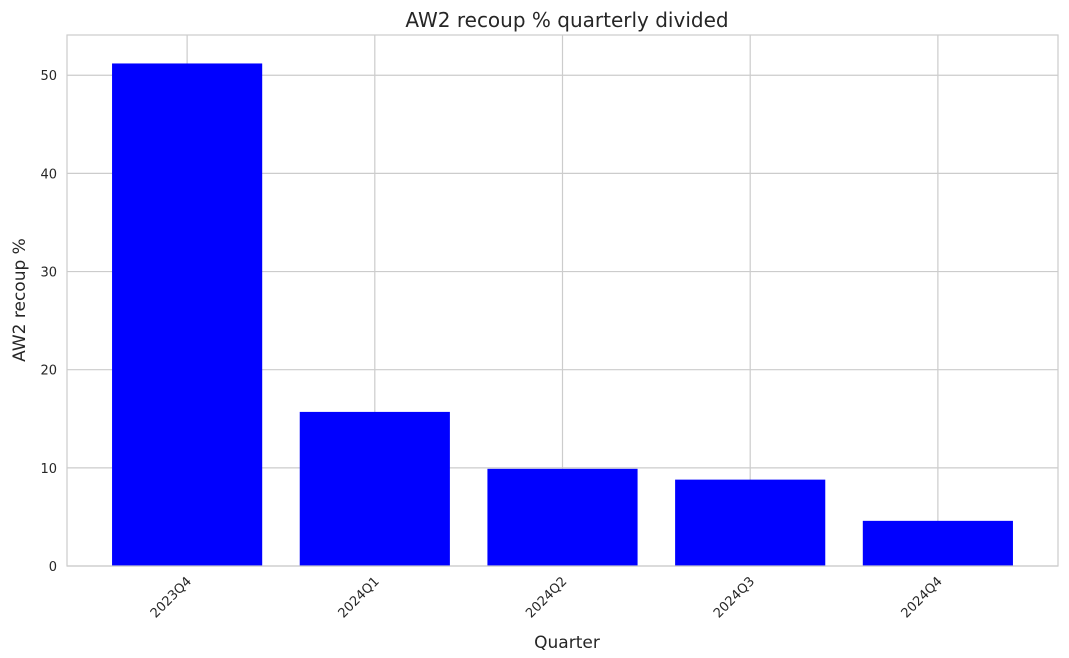  What do you see at coordinates (734, 597) in the screenshot?
I see `x-tick-label: 2024Q3` at bounding box center [734, 597].